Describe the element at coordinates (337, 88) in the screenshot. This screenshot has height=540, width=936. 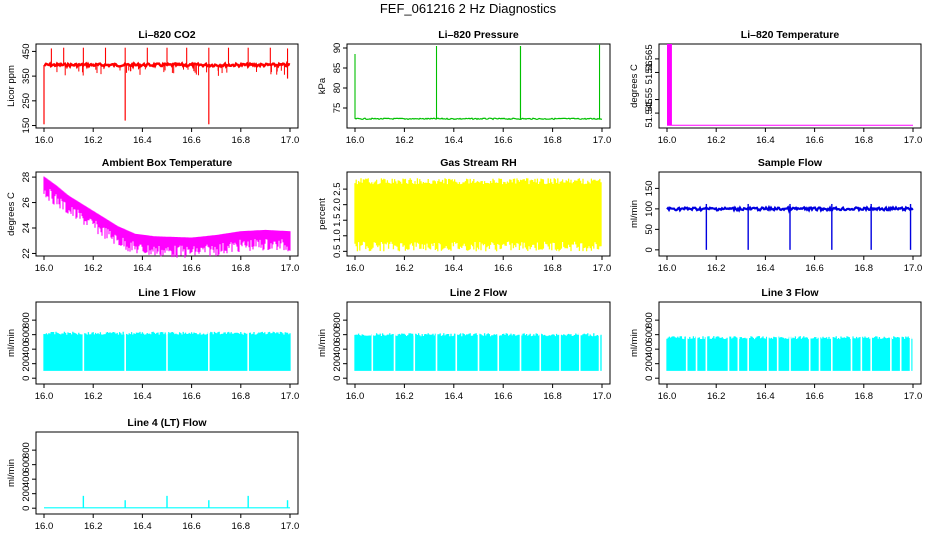
I see `y-tick-label: 80` at that location.